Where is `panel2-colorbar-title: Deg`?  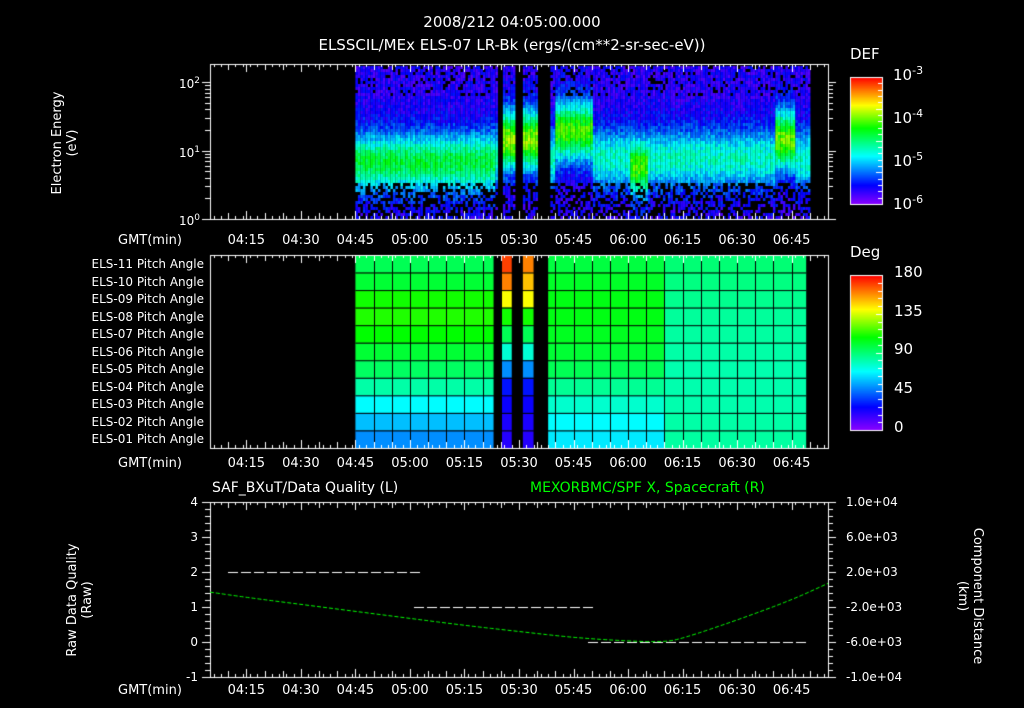
panel2-colorbar-title: Deg is located at coordinates (865, 252).